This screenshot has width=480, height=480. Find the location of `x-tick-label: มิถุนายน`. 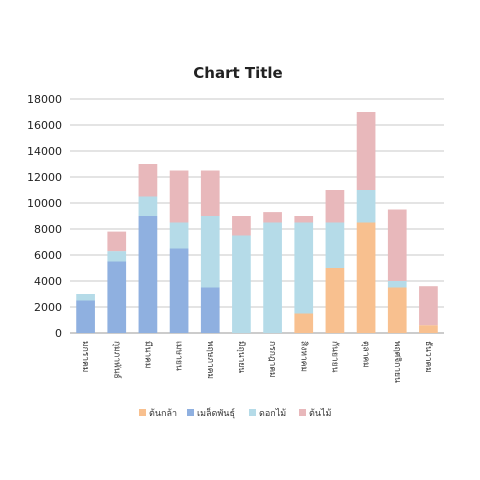

x-tick-label: มิถุนายน is located at coordinates (241, 357).